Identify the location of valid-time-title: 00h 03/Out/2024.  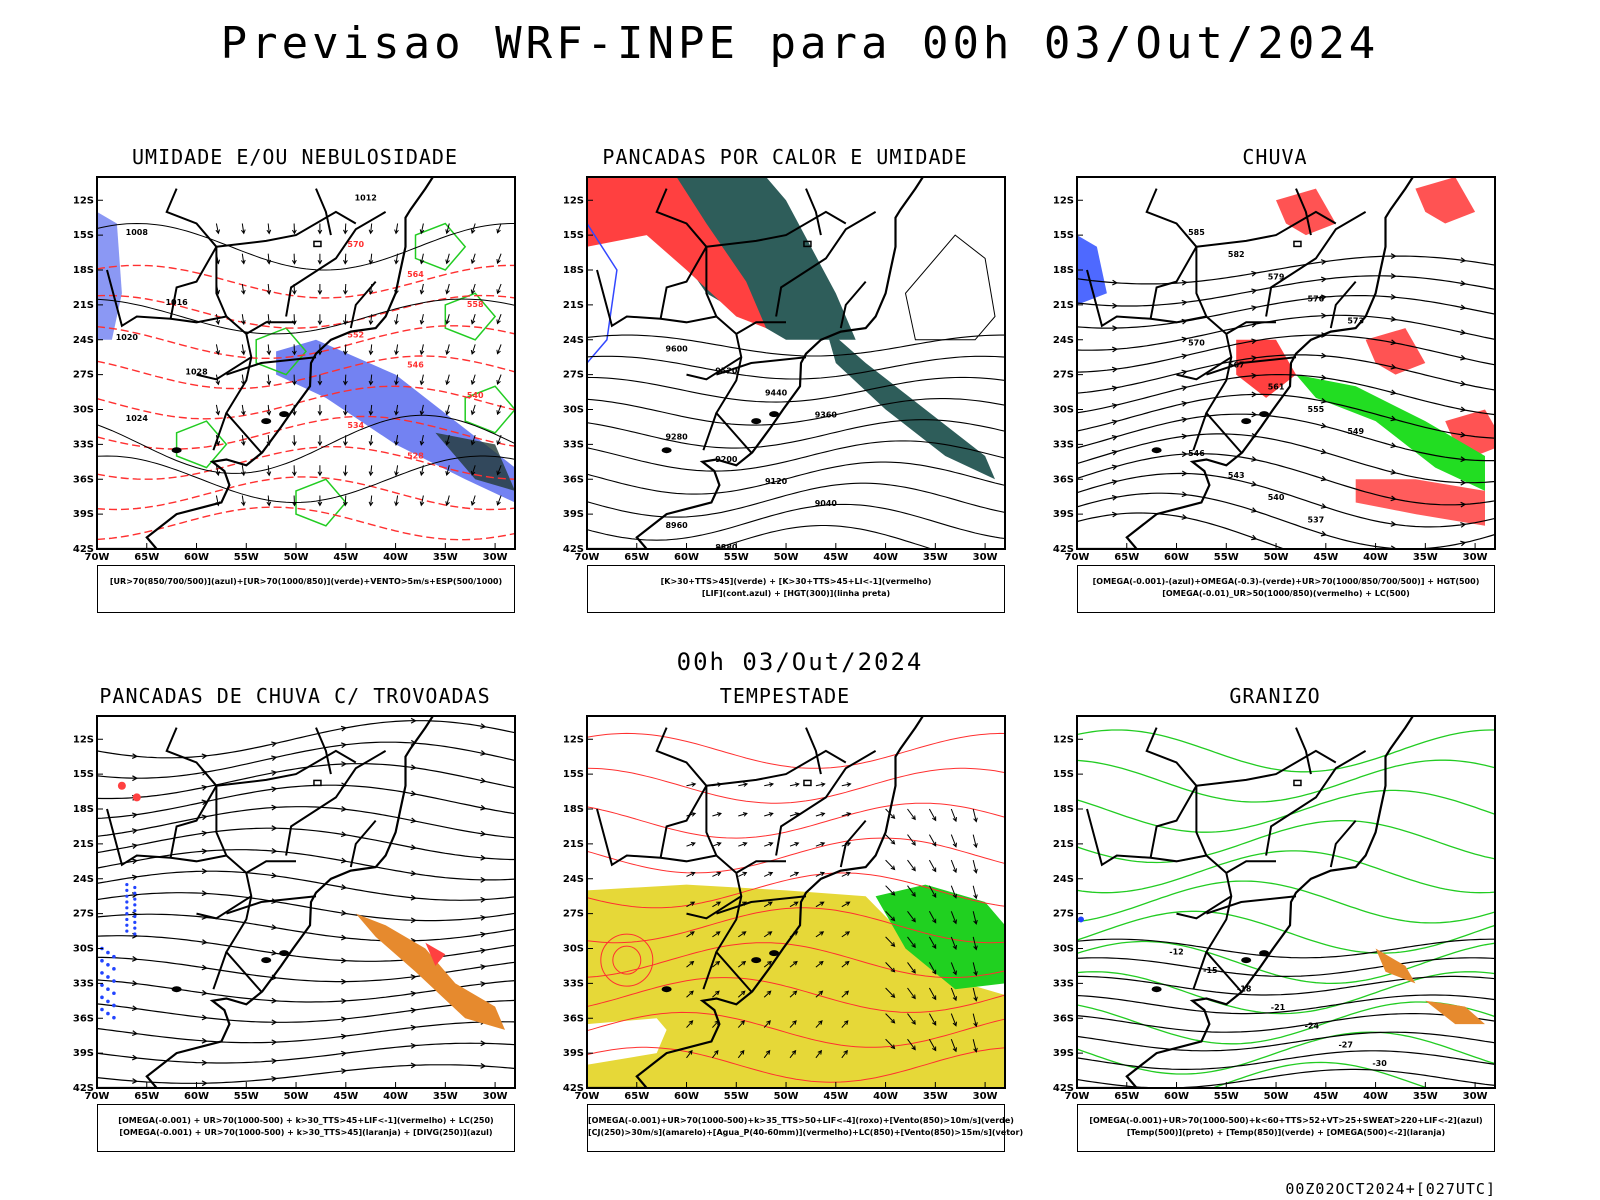
(800, 662).